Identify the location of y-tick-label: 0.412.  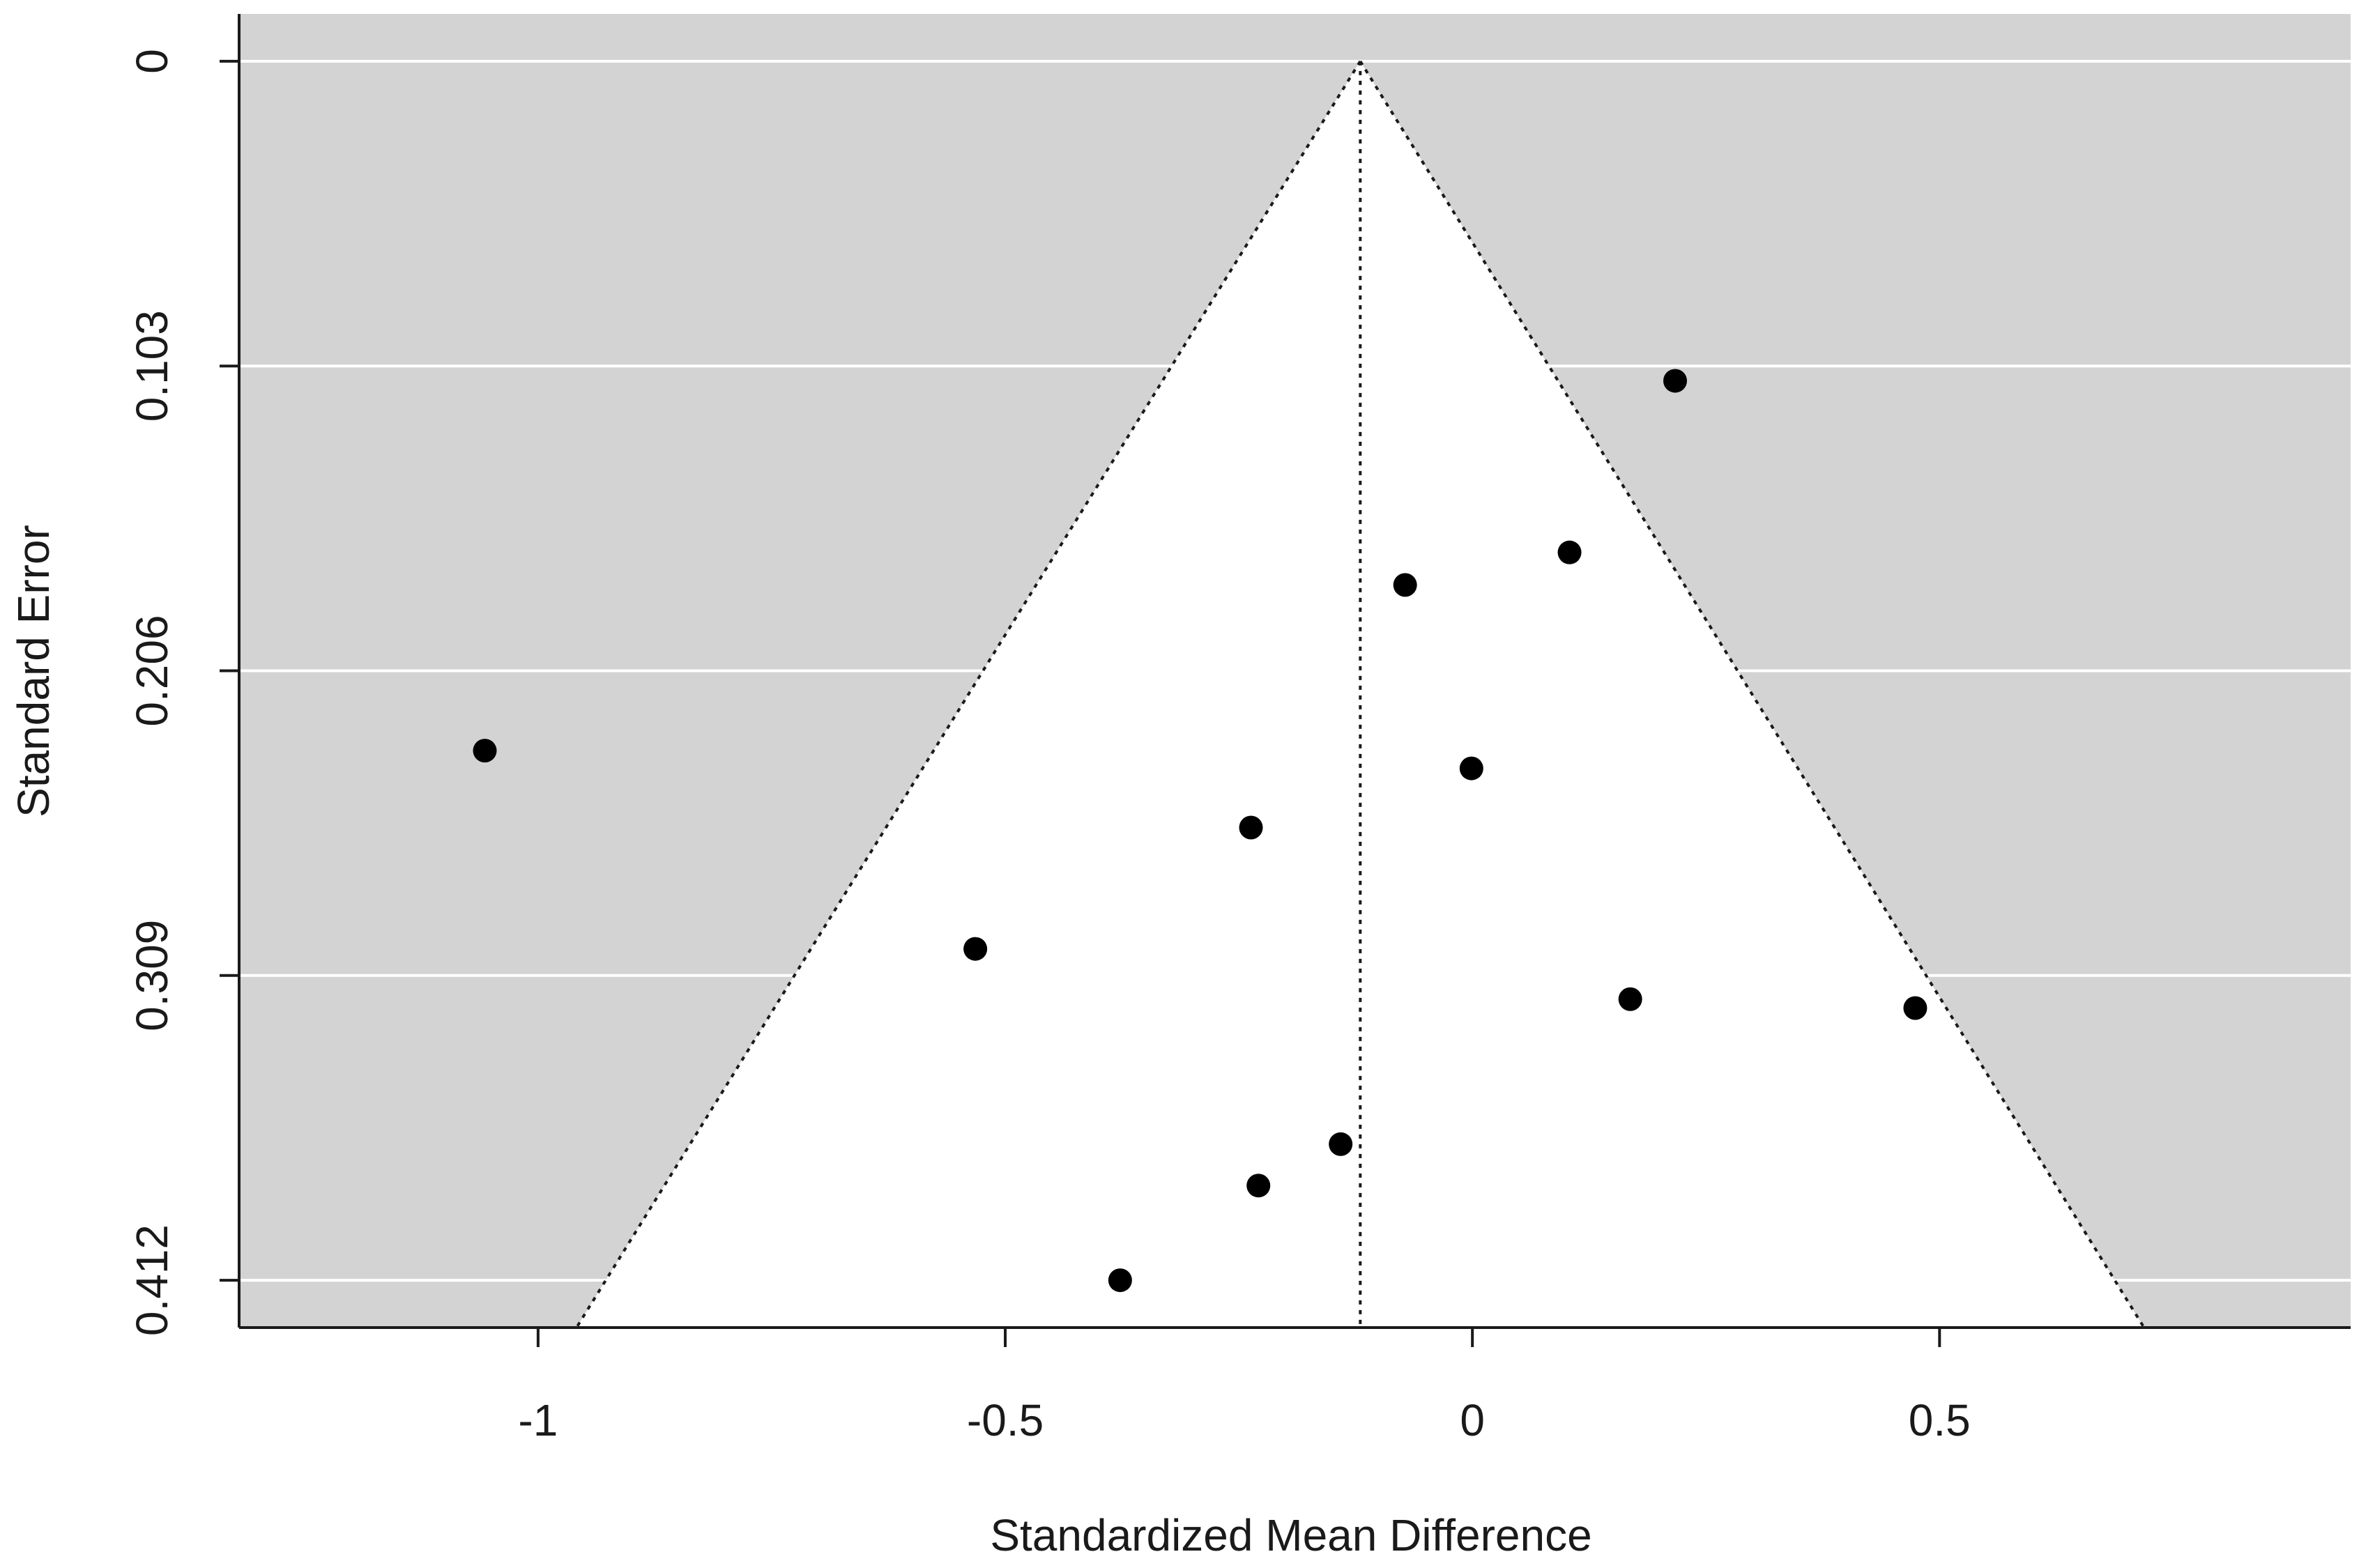
(152, 1280).